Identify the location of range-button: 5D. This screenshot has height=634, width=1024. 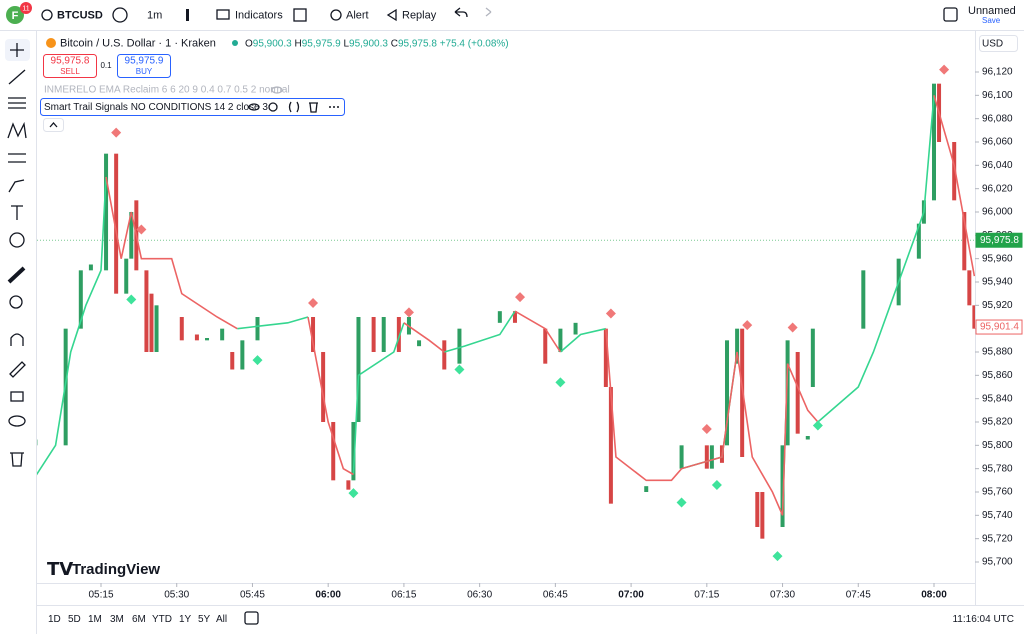
(74, 619).